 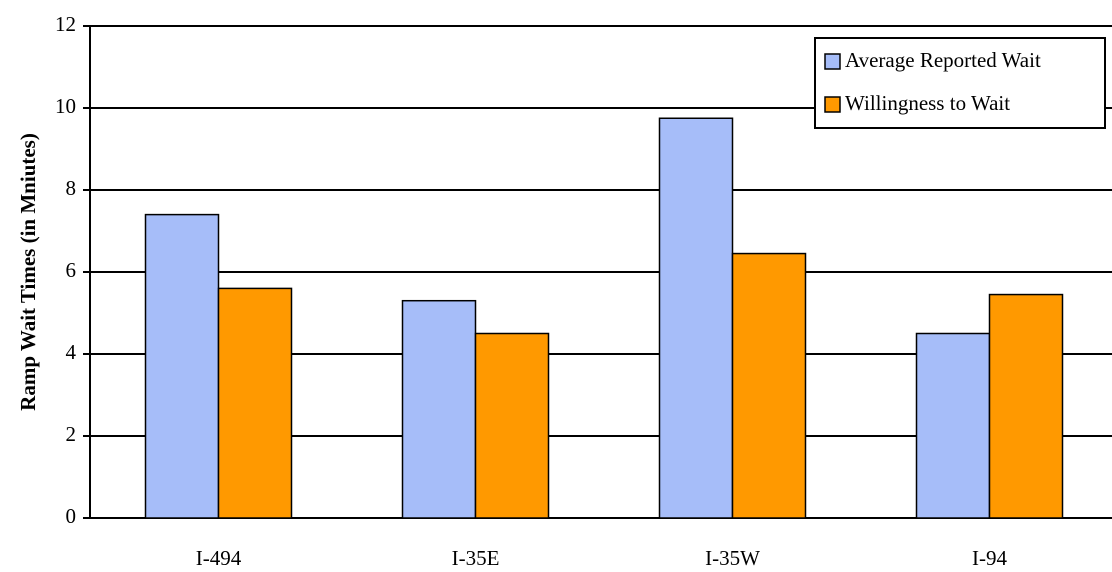 What do you see at coordinates (71, 270) in the screenshot?
I see `y-tick-label: 6` at bounding box center [71, 270].